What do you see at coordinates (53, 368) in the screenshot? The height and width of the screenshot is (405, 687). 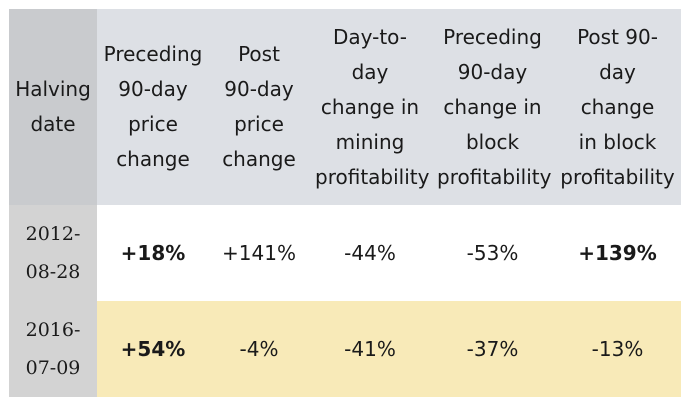 I see `date-line: 07-09` at bounding box center [53, 368].